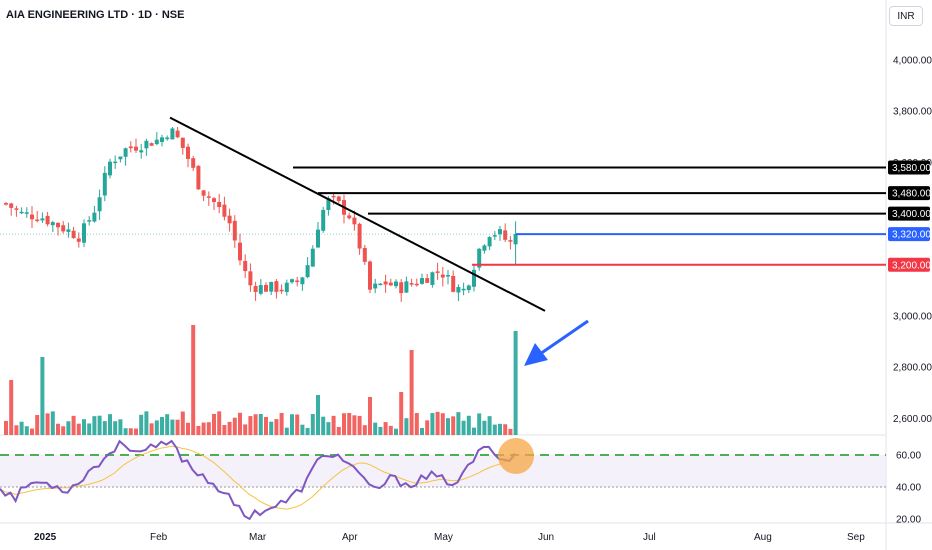 This screenshot has width=932, height=550. What do you see at coordinates (911, 265) in the screenshot?
I see `price-tag-label: 3,200.00` at bounding box center [911, 265].